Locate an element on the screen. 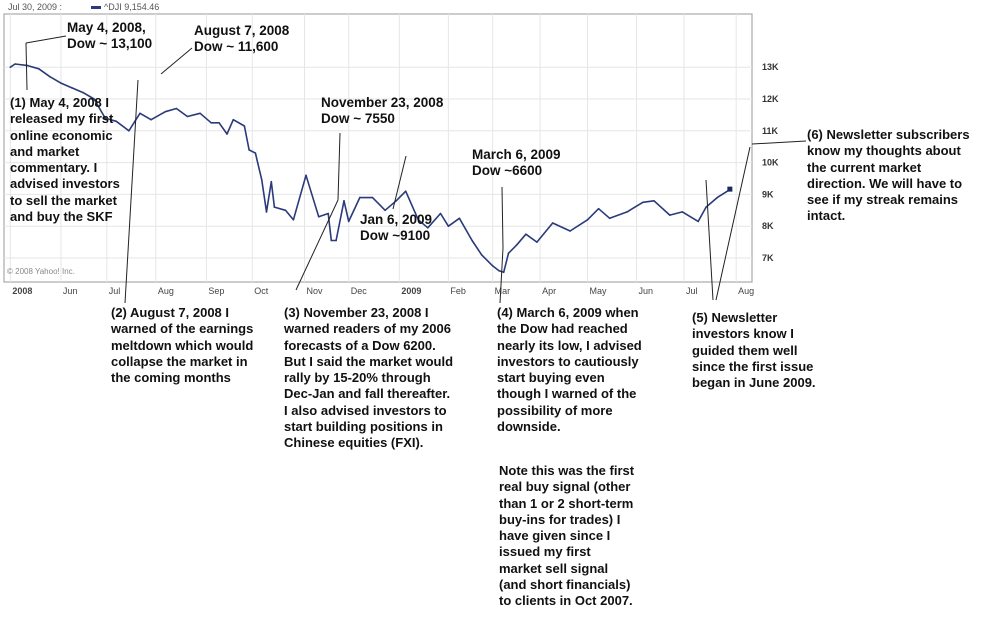  x-tick-label: Jul is located at coordinates (115, 291).